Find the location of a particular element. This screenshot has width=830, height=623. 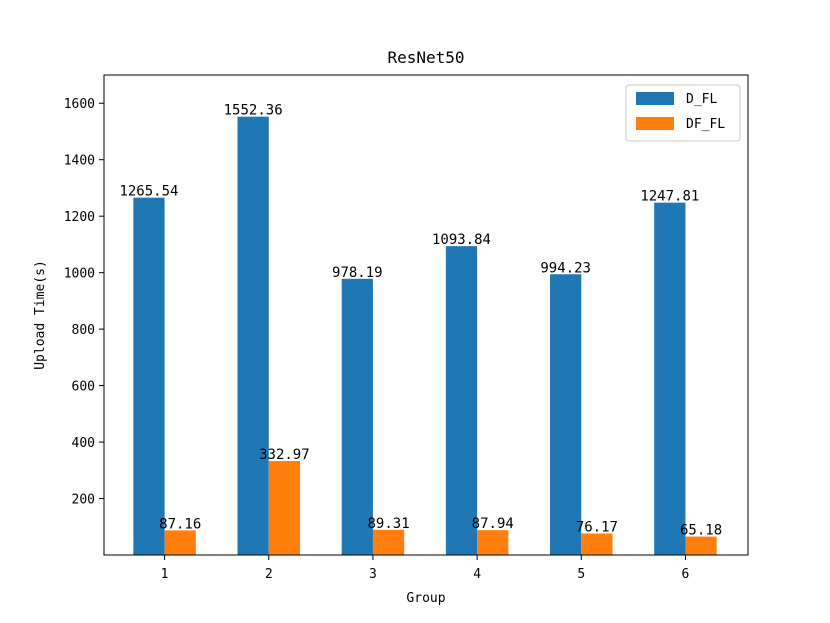

x-axis: 1 2 3 4 5 6 is located at coordinates (425, 568).